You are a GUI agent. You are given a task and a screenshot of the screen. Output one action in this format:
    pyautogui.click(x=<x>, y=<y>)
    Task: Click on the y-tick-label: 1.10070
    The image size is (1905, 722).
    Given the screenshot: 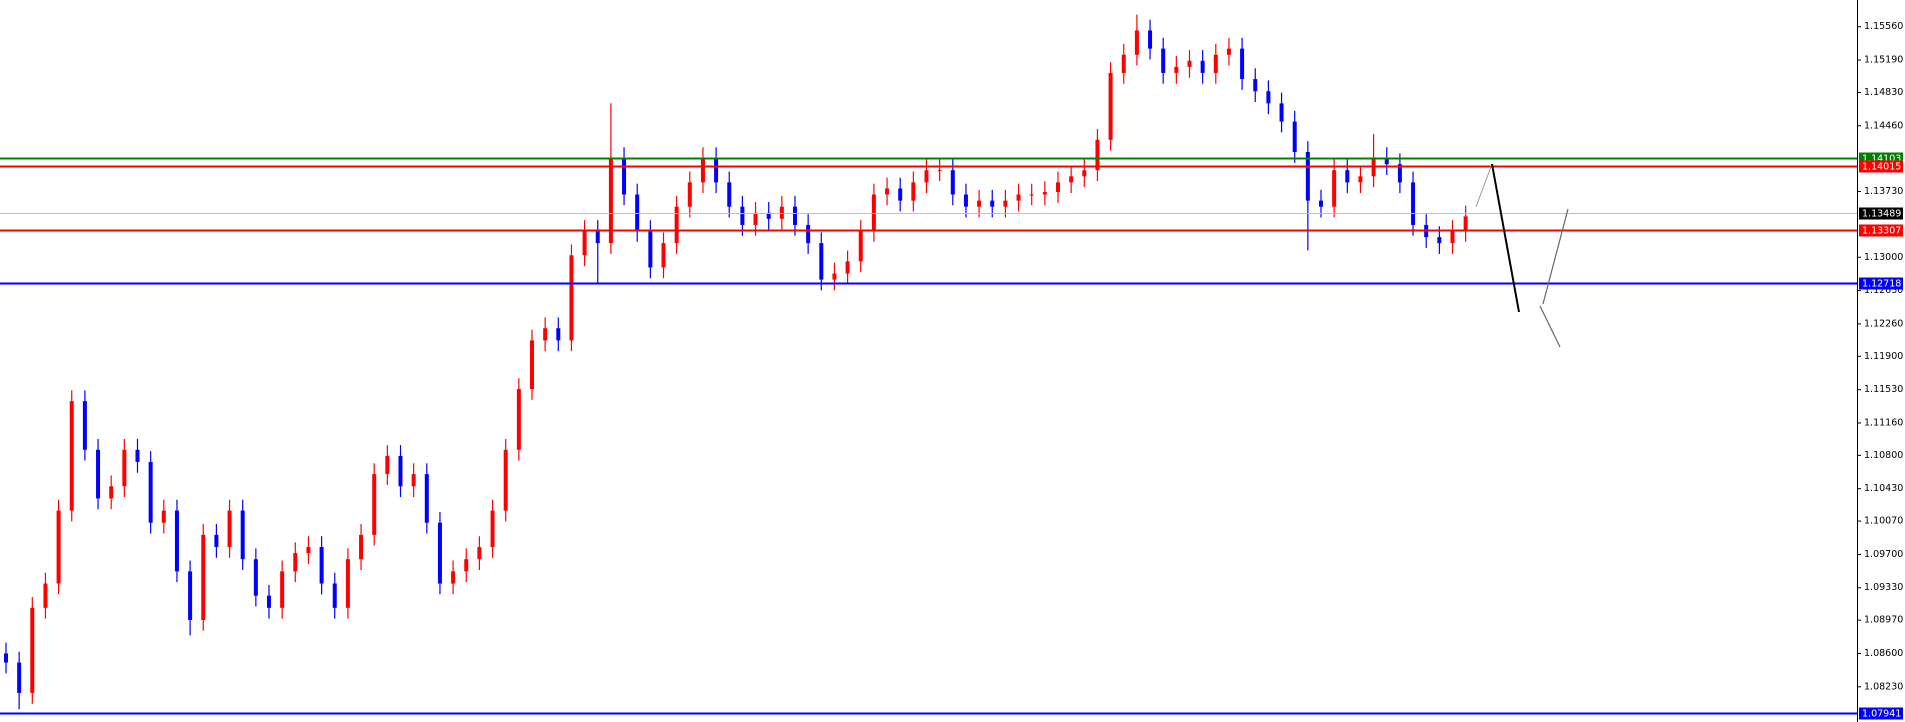 What is the action you would take?
    pyautogui.click(x=1883, y=521)
    